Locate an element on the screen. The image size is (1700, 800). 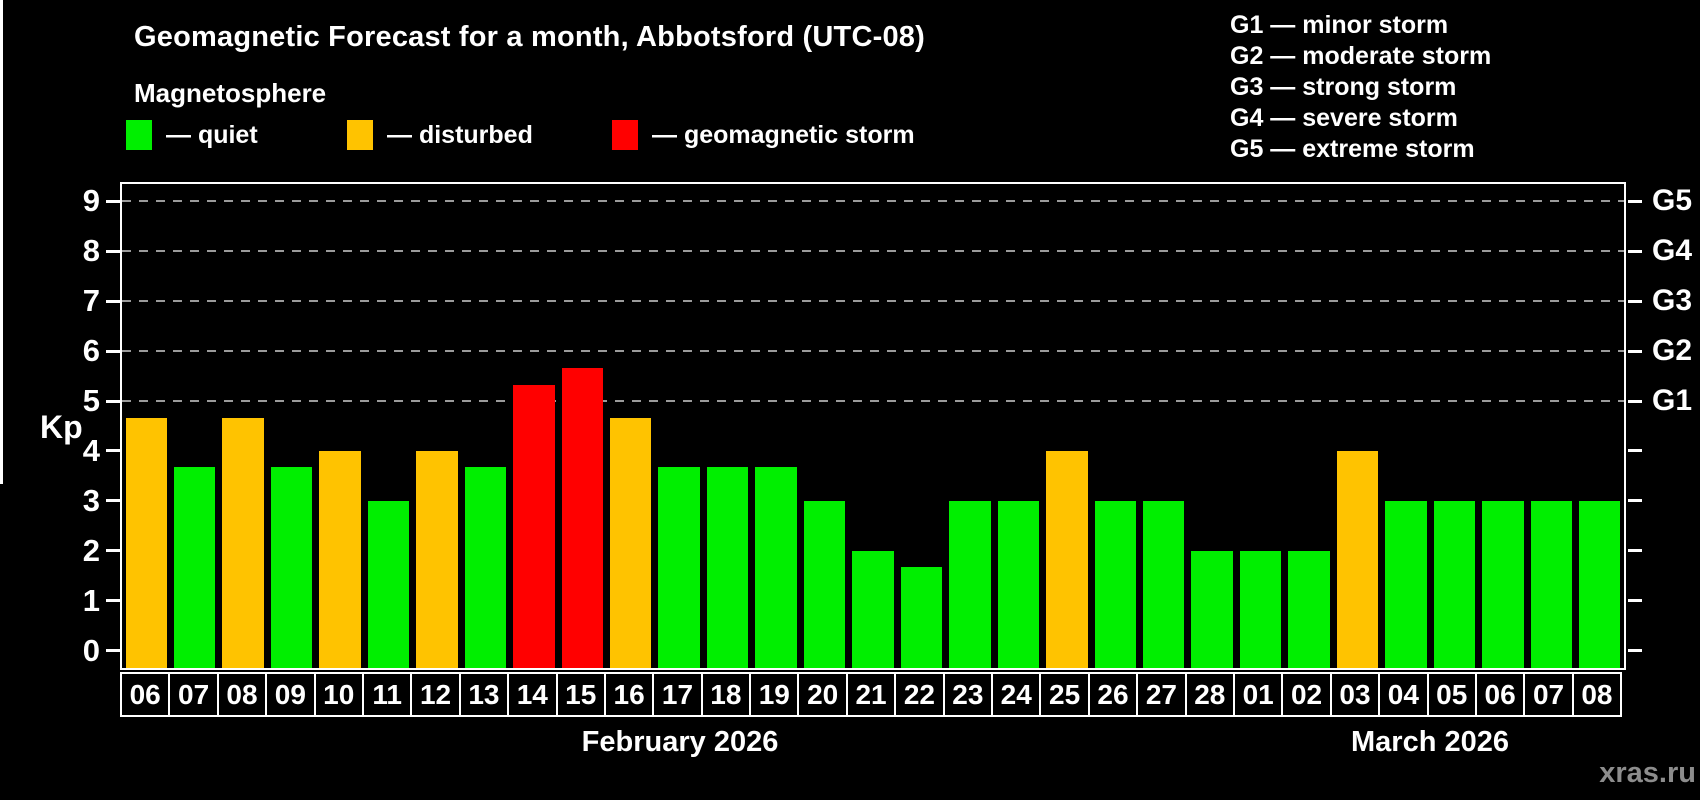
legend-item-disturbed: — disturbed is located at coordinates (440, 135).